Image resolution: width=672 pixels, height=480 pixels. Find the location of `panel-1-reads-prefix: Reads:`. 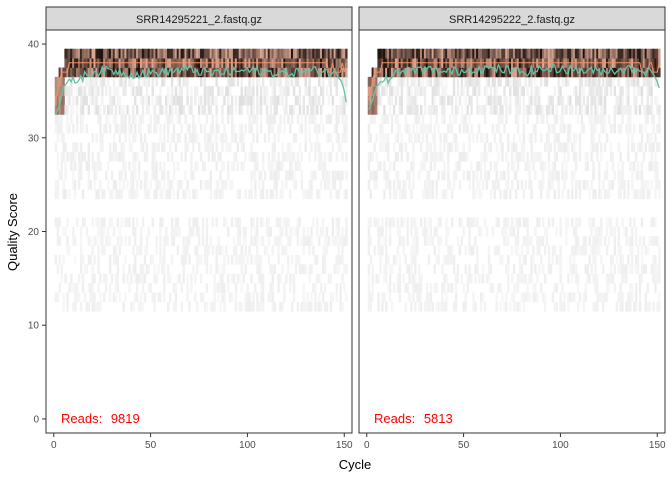

panel-1-reads-prefix: Reads: is located at coordinates (81, 418).